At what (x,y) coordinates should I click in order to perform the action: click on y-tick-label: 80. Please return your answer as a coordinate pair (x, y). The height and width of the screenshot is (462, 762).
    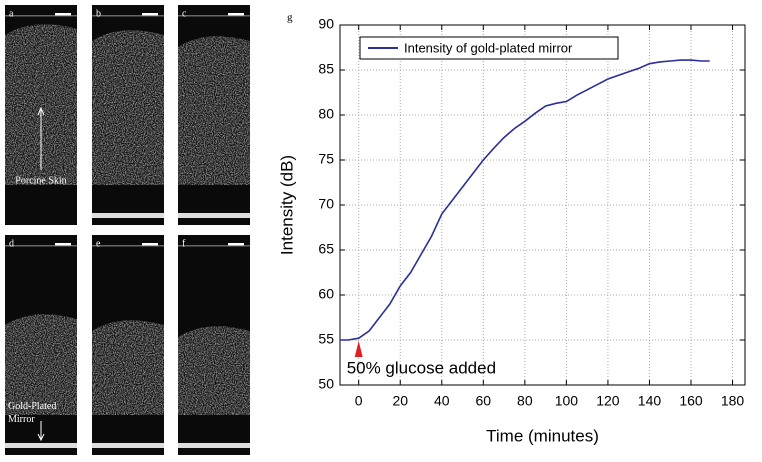
    Looking at the image, I should click on (326, 114).